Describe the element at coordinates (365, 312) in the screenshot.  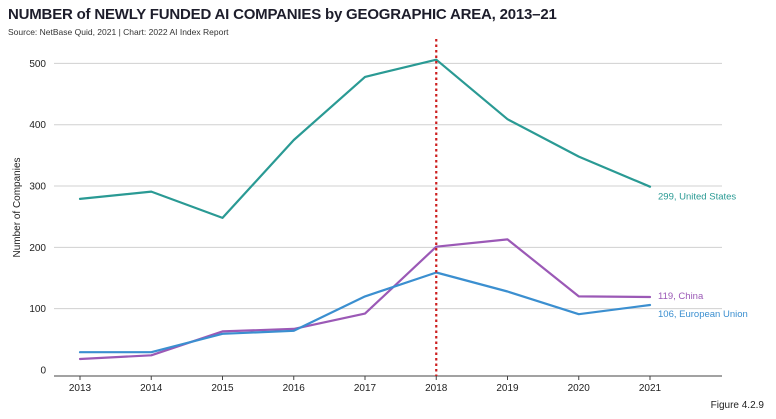
I see `series-line-european-union` at that location.